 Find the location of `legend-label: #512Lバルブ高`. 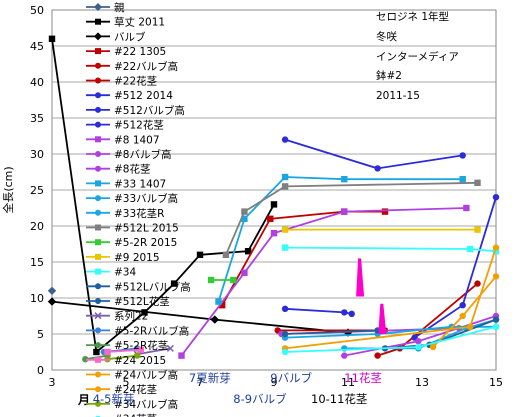

legend-label: #512Lバルブ高 is located at coordinates (152, 286).